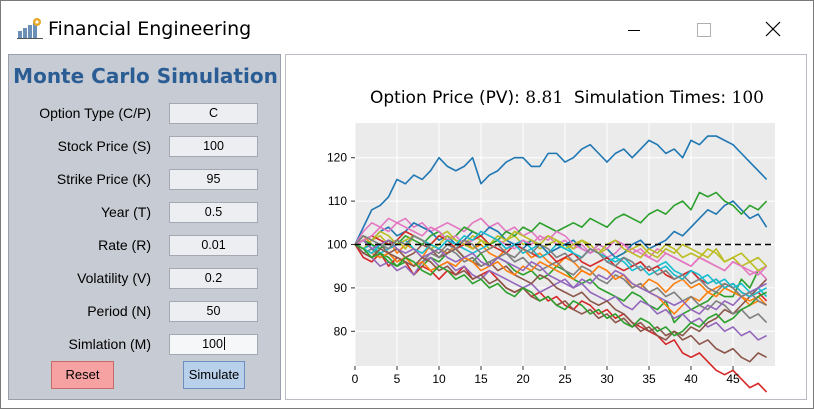 Image resolution: width=814 pixels, height=409 pixels. Describe the element at coordinates (213, 212) in the screenshot. I see `year-input: 0.5` at that location.